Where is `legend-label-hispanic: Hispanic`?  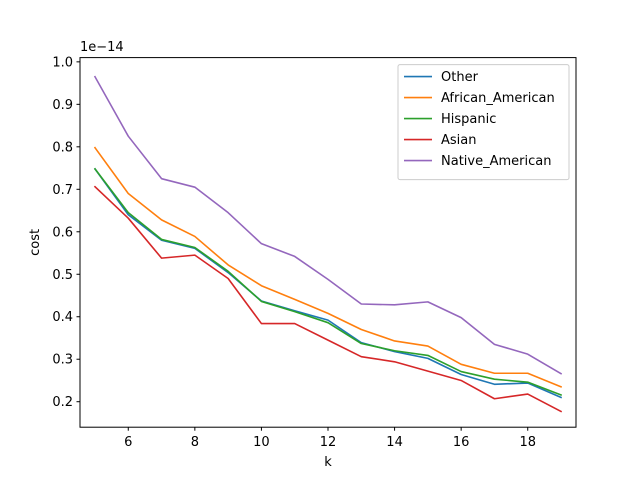 legend-label-hispanic: Hispanic is located at coordinates (468, 119).